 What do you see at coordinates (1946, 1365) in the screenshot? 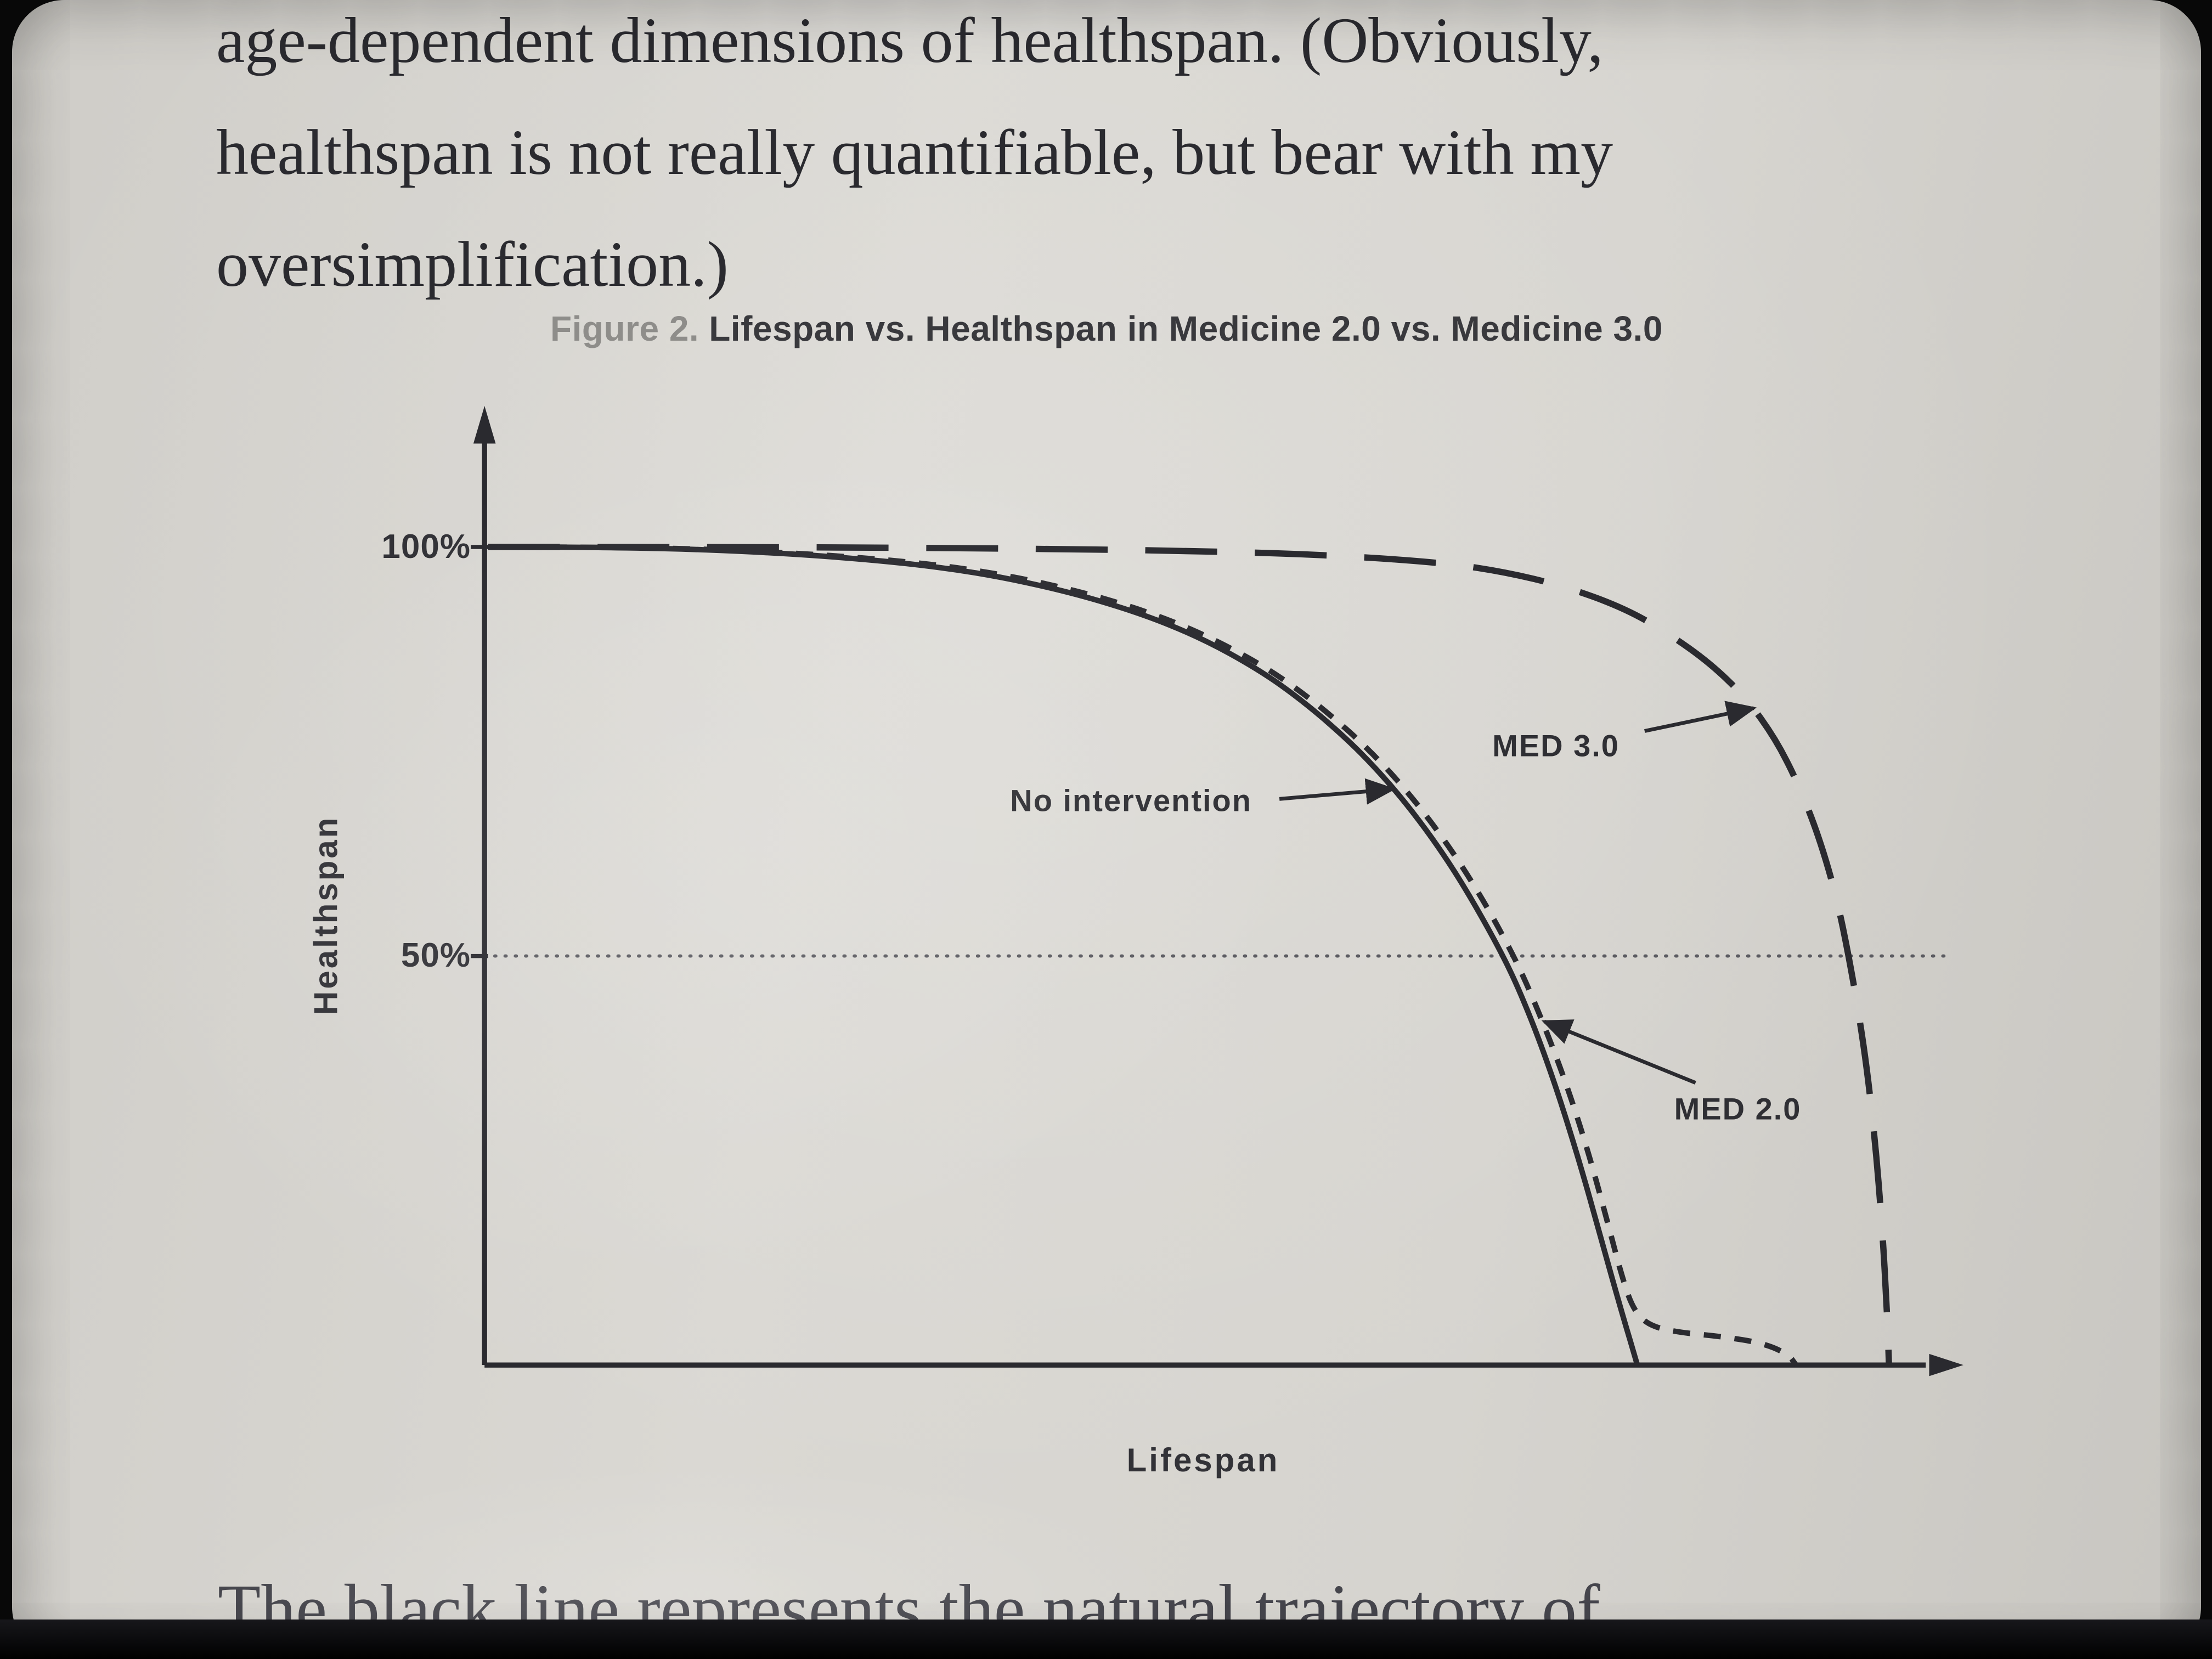
I see `x-axis-arrow-icon` at bounding box center [1946, 1365].